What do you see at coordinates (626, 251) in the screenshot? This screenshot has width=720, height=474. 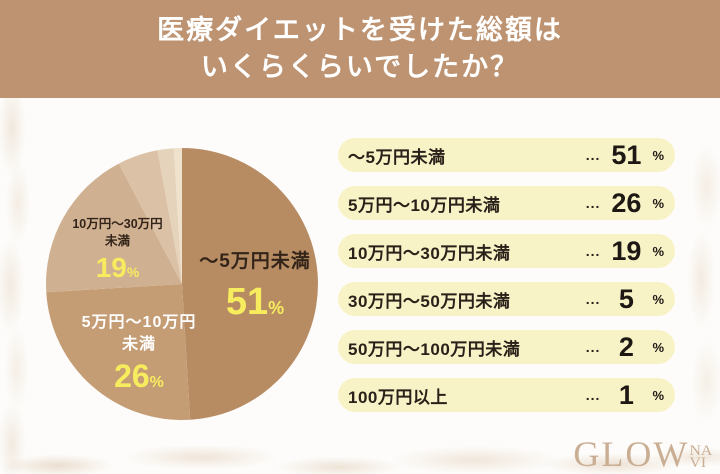 I see `legend-value: 19` at bounding box center [626, 251].